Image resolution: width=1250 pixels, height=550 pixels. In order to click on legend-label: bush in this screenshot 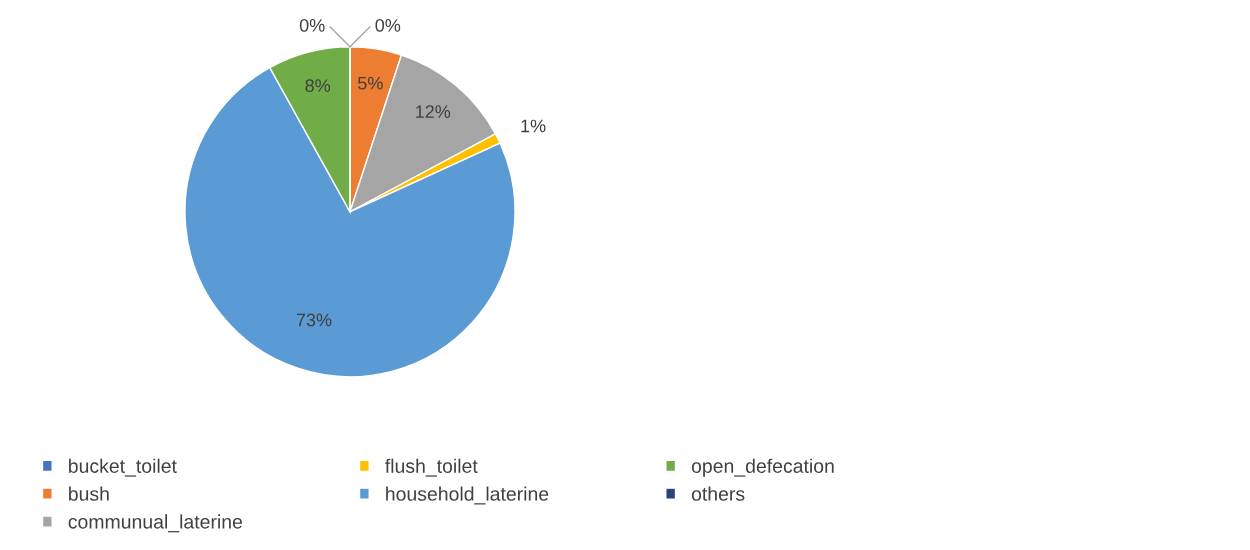, I will do `click(89, 493)`.